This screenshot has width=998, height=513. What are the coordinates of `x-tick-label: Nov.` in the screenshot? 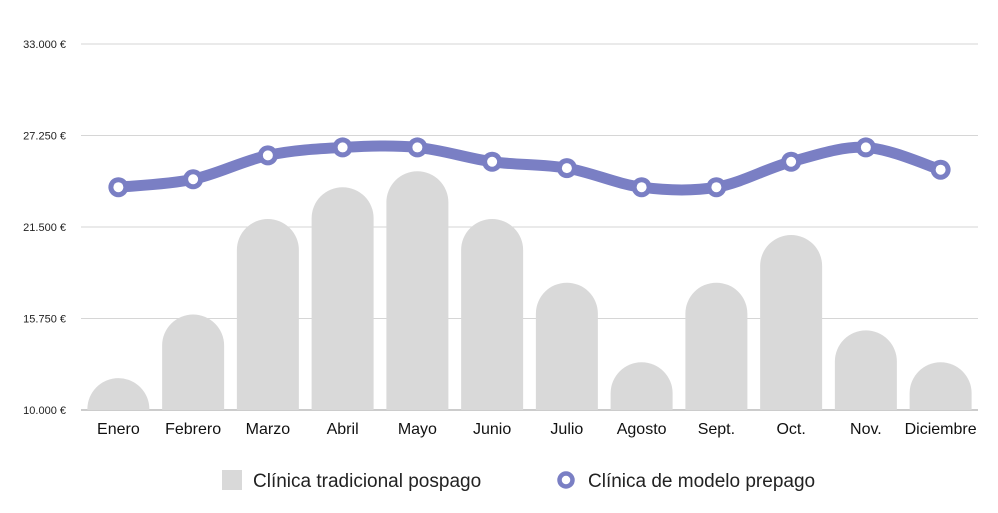 It's located at (866, 429).